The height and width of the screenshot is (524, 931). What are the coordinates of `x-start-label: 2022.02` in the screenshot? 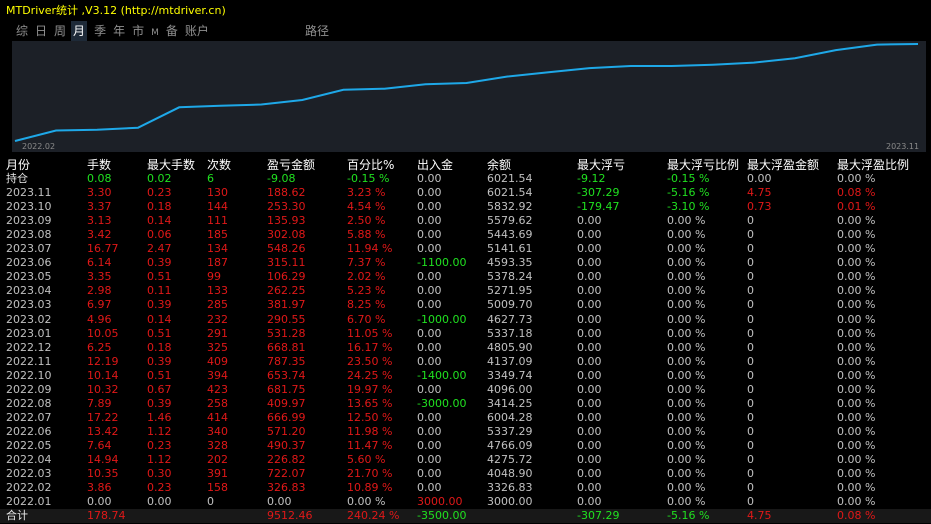 It's located at (38, 146).